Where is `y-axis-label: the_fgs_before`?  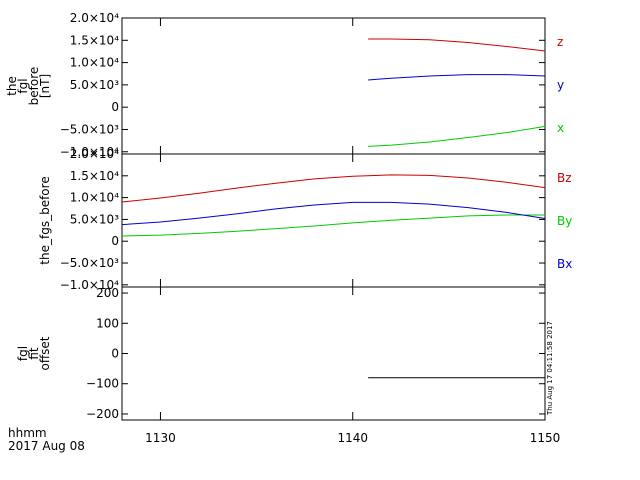 y-axis-label: the_fgs_before is located at coordinates (45, 220).